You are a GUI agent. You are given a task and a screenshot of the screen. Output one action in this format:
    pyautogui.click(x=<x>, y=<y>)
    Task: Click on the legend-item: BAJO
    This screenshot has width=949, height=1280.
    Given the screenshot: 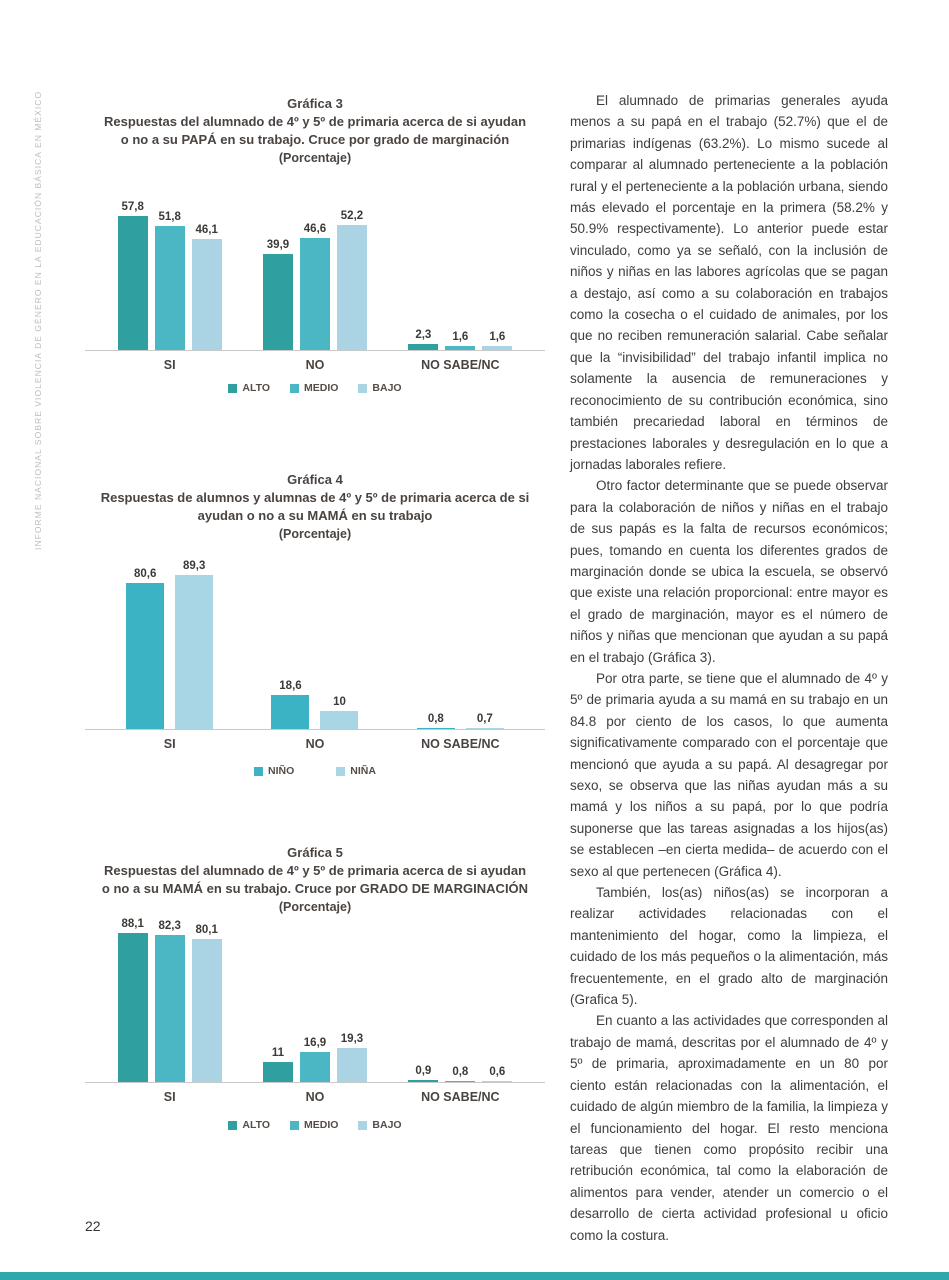 What is the action you would take?
    pyautogui.click(x=380, y=388)
    